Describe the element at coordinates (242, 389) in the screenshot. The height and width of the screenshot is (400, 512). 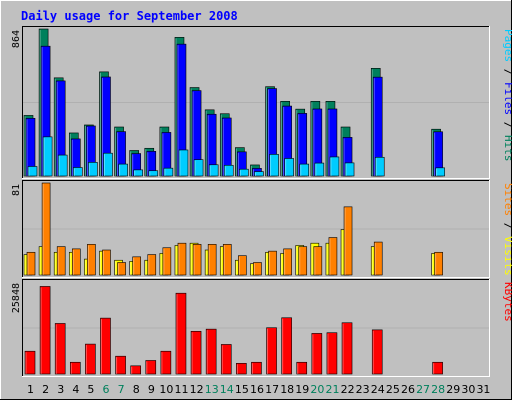
I see `x-tick-label-15: 15` at that location.